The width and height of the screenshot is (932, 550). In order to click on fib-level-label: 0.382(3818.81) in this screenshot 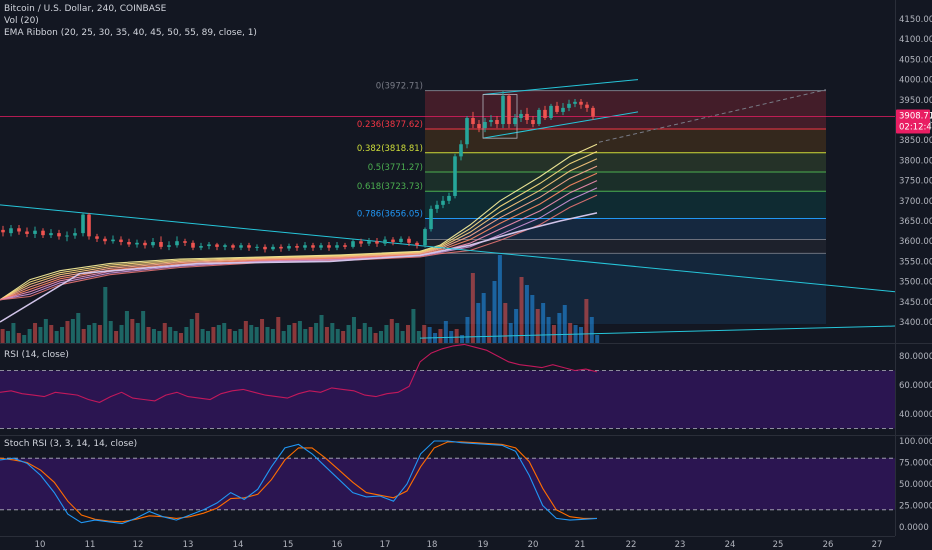, I will do `click(390, 149)`.